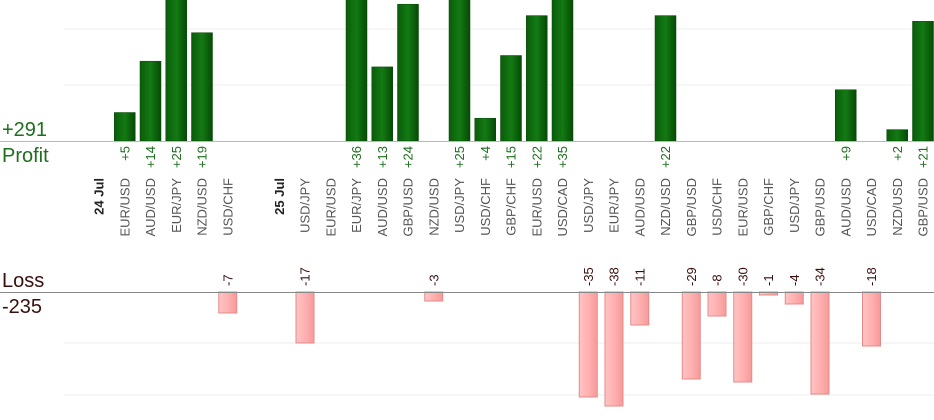  Describe the element at coordinates (25, 130) in the screenshot. I see `profit-total: +291` at that location.